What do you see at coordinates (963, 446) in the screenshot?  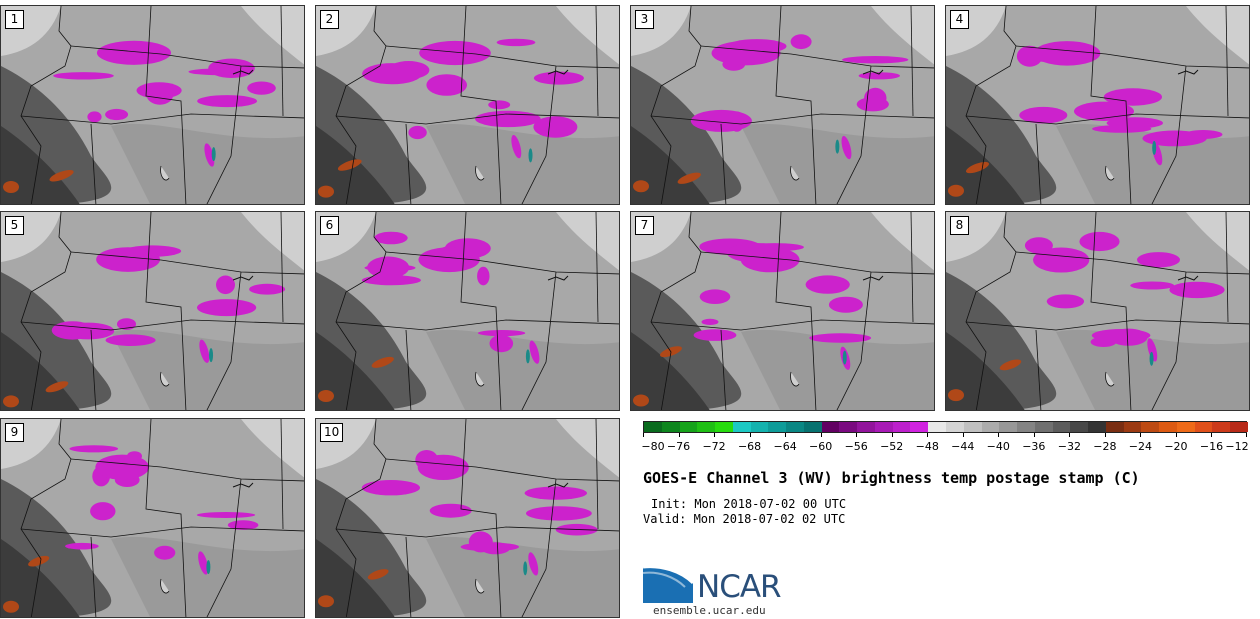 I see `colorbar-tick-label: −44` at bounding box center [963, 446].